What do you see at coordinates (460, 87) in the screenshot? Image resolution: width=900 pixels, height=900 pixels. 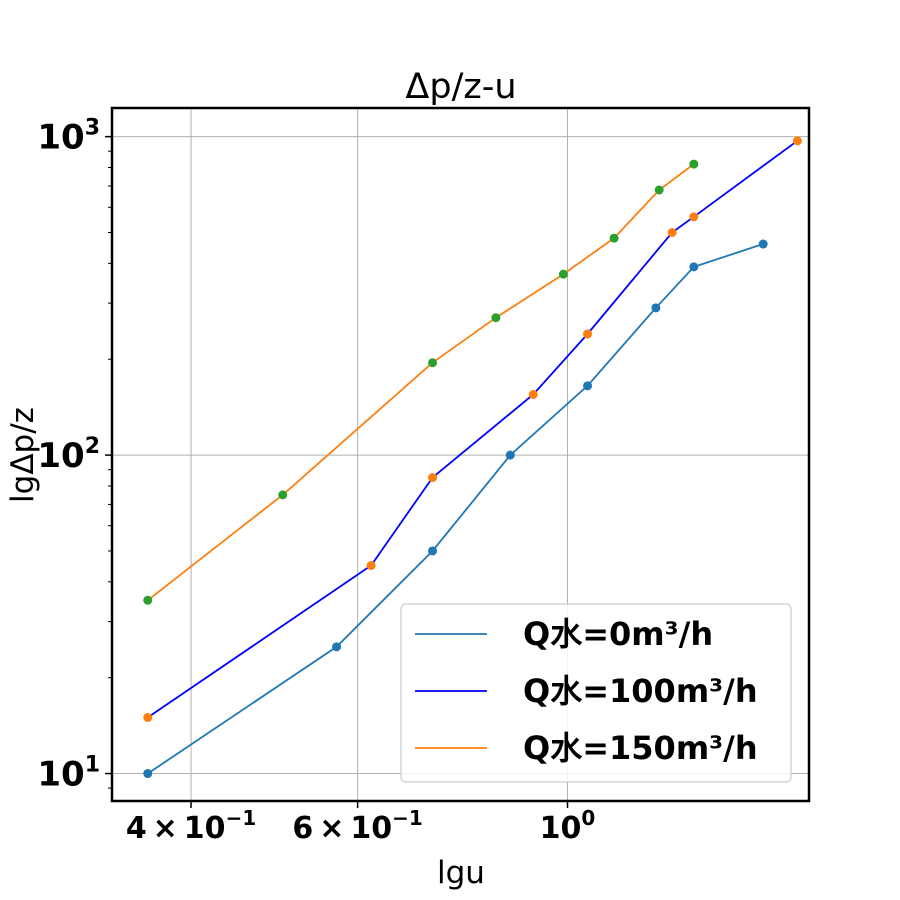 I see `chart-title: Δp/z-u` at bounding box center [460, 87].